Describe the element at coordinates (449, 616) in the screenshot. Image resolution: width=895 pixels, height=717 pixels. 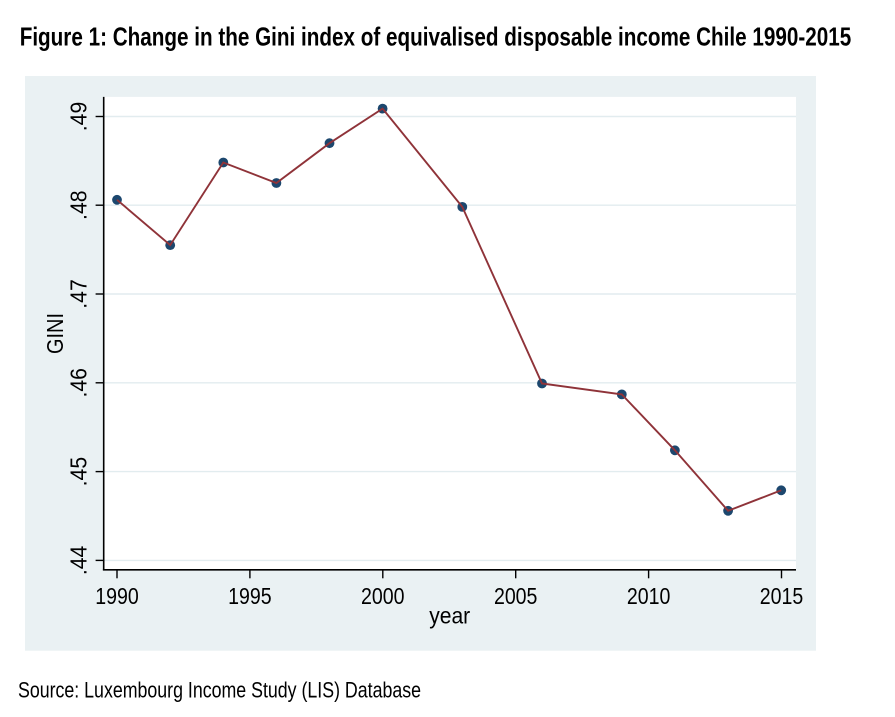
I see `svg-text: year` at that location.